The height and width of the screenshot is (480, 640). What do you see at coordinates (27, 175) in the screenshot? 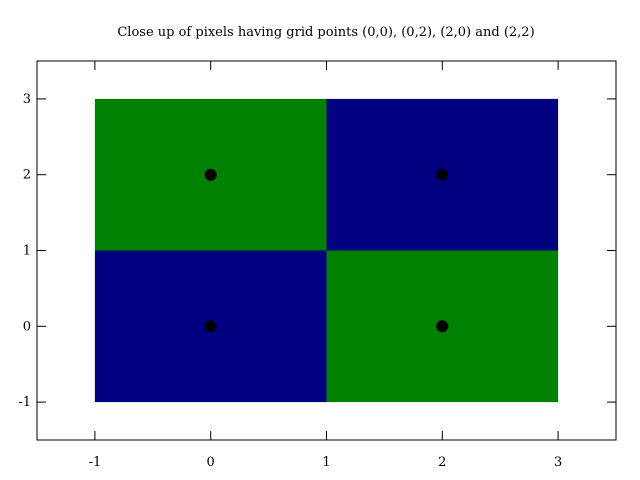
I see `y-tick-label-3: 2` at bounding box center [27, 175].